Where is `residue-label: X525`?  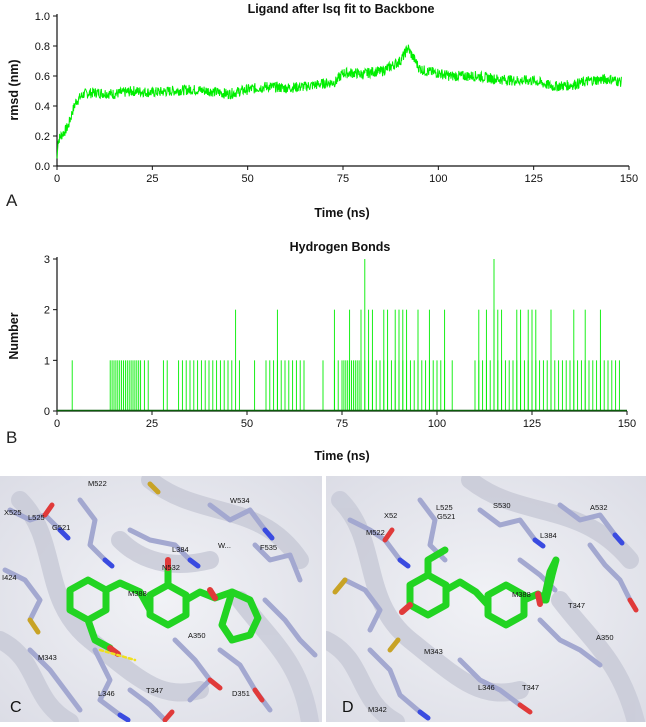
residue-label: X525 is located at coordinates (13, 512).